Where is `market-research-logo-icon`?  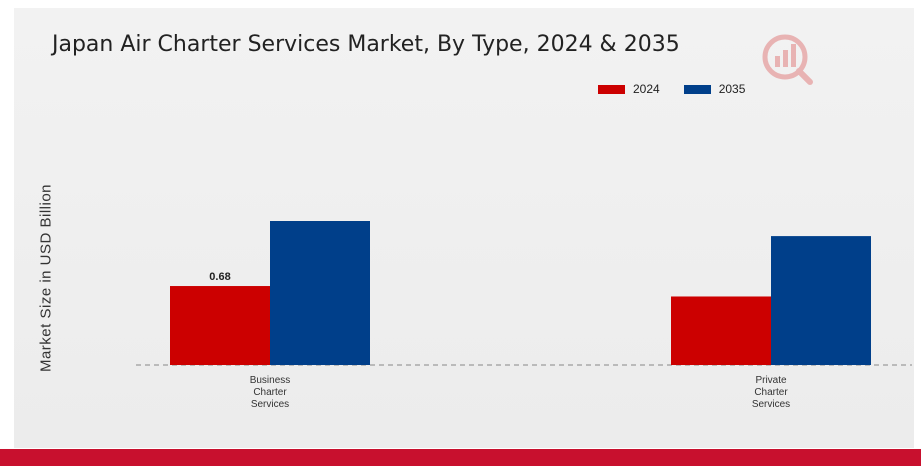
market-research-logo-icon is located at coordinates (787, 59).